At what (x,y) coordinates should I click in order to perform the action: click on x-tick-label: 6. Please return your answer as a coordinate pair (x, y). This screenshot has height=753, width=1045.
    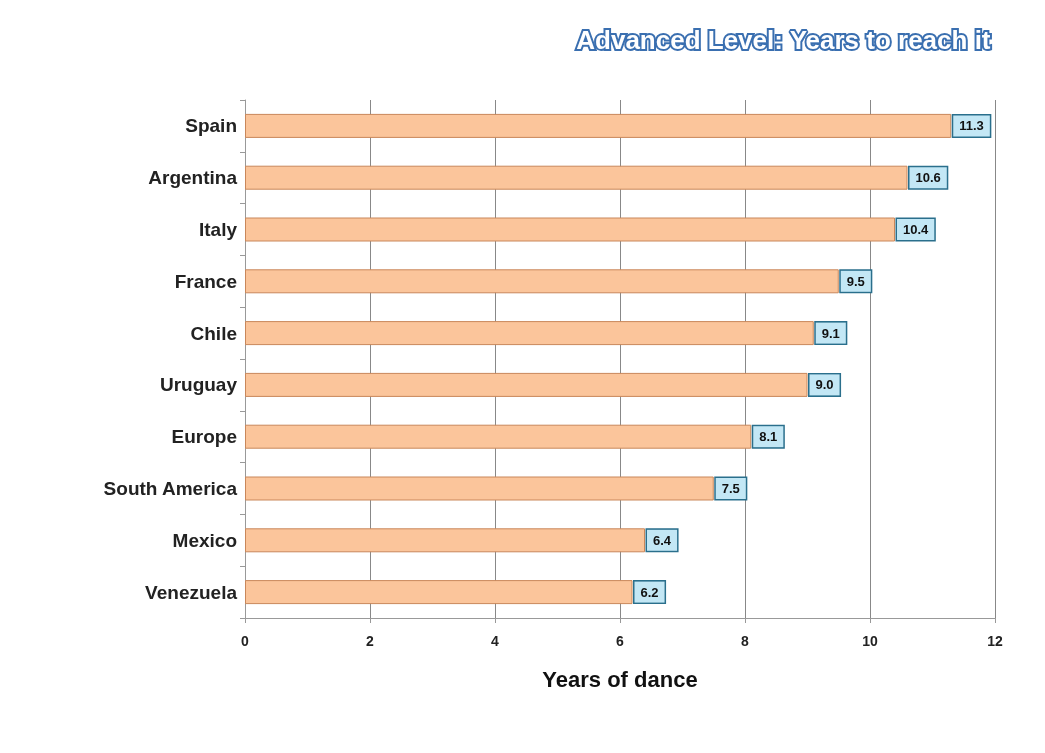
    Looking at the image, I should click on (620, 641).